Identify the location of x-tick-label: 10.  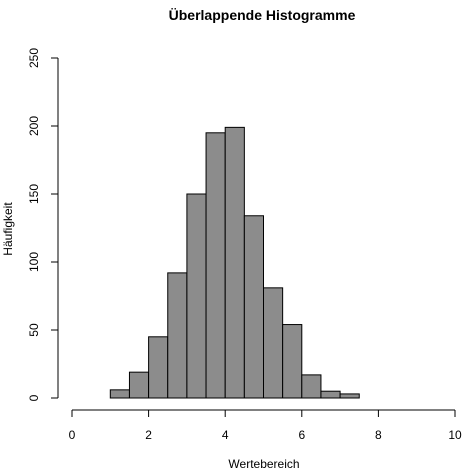
(455, 435).